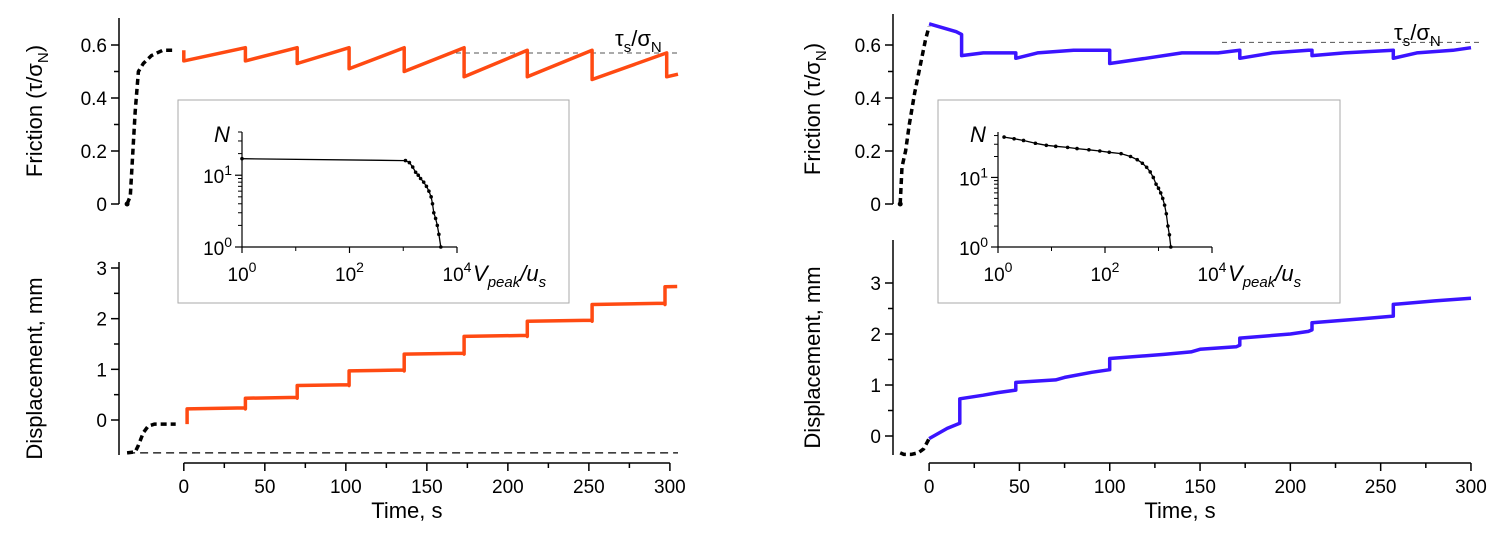  I want to click on right-threshold-label-div: /σ, so click(1420, 32).